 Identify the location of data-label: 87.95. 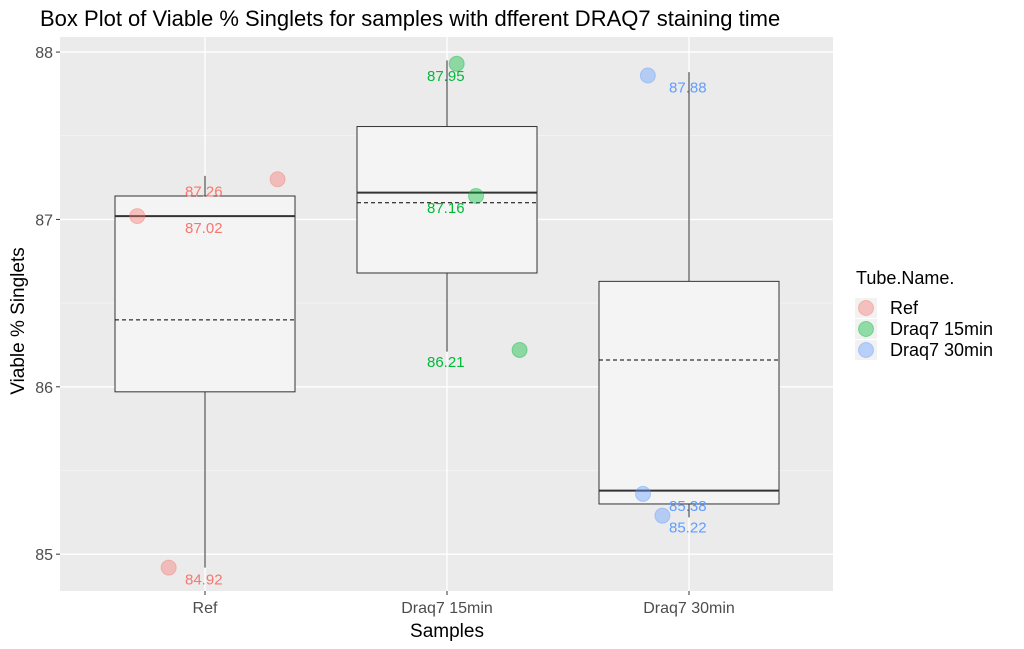
(446, 76).